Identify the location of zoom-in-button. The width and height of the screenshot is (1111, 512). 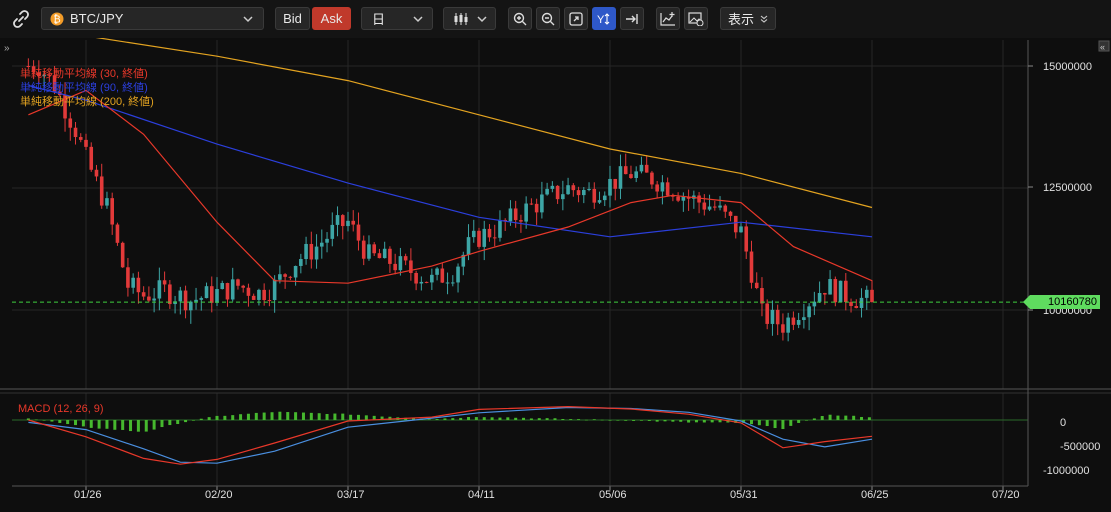
(520, 18).